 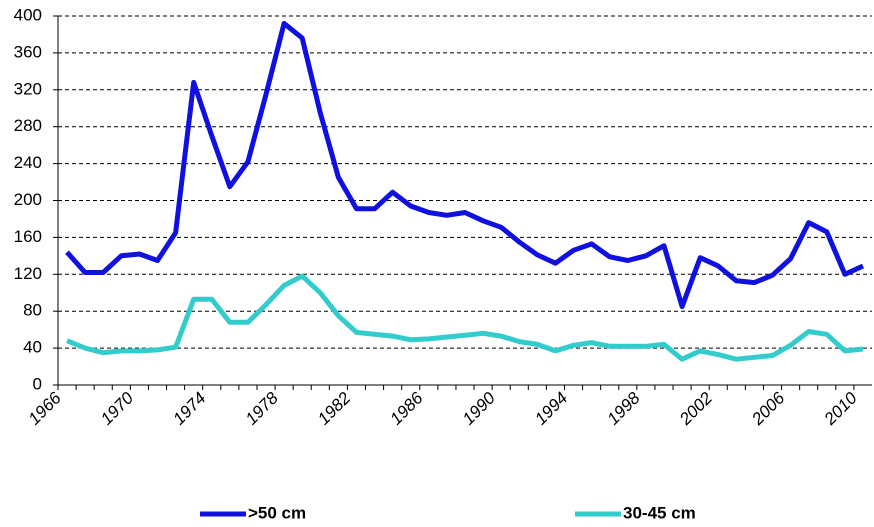 I want to click on x-tick-label: 1990, so click(x=479, y=408).